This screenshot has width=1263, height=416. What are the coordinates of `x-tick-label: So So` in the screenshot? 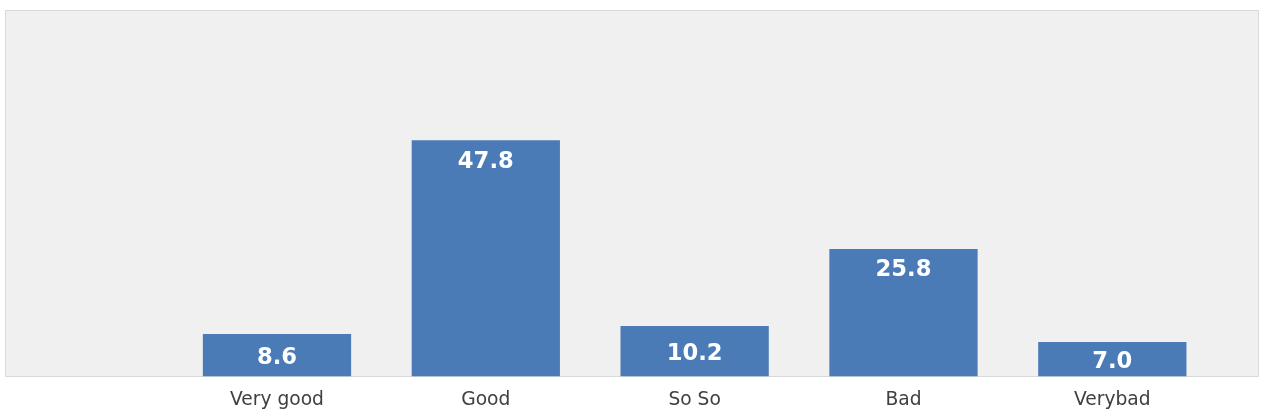 It's located at (694, 398).